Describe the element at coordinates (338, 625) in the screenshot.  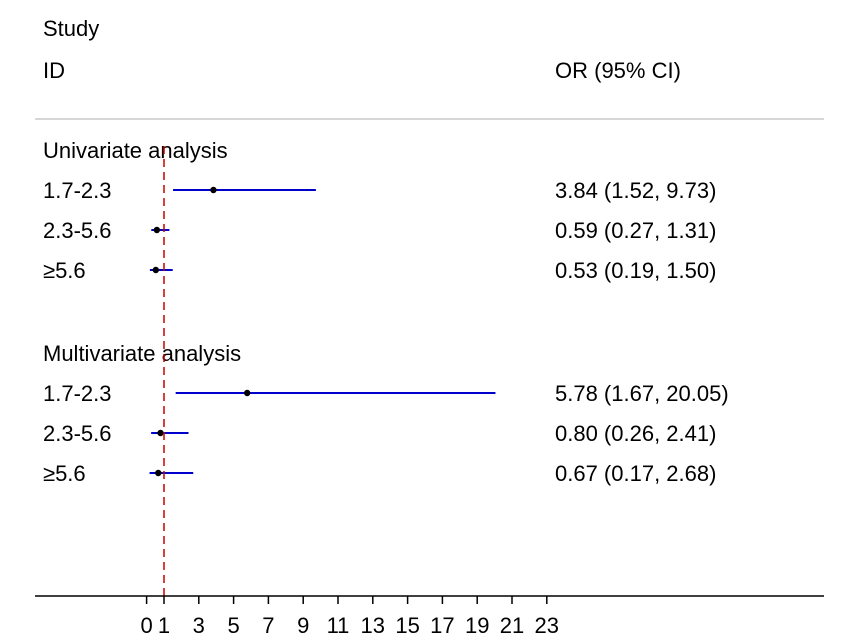
I see `x-tick-label: 11` at that location.